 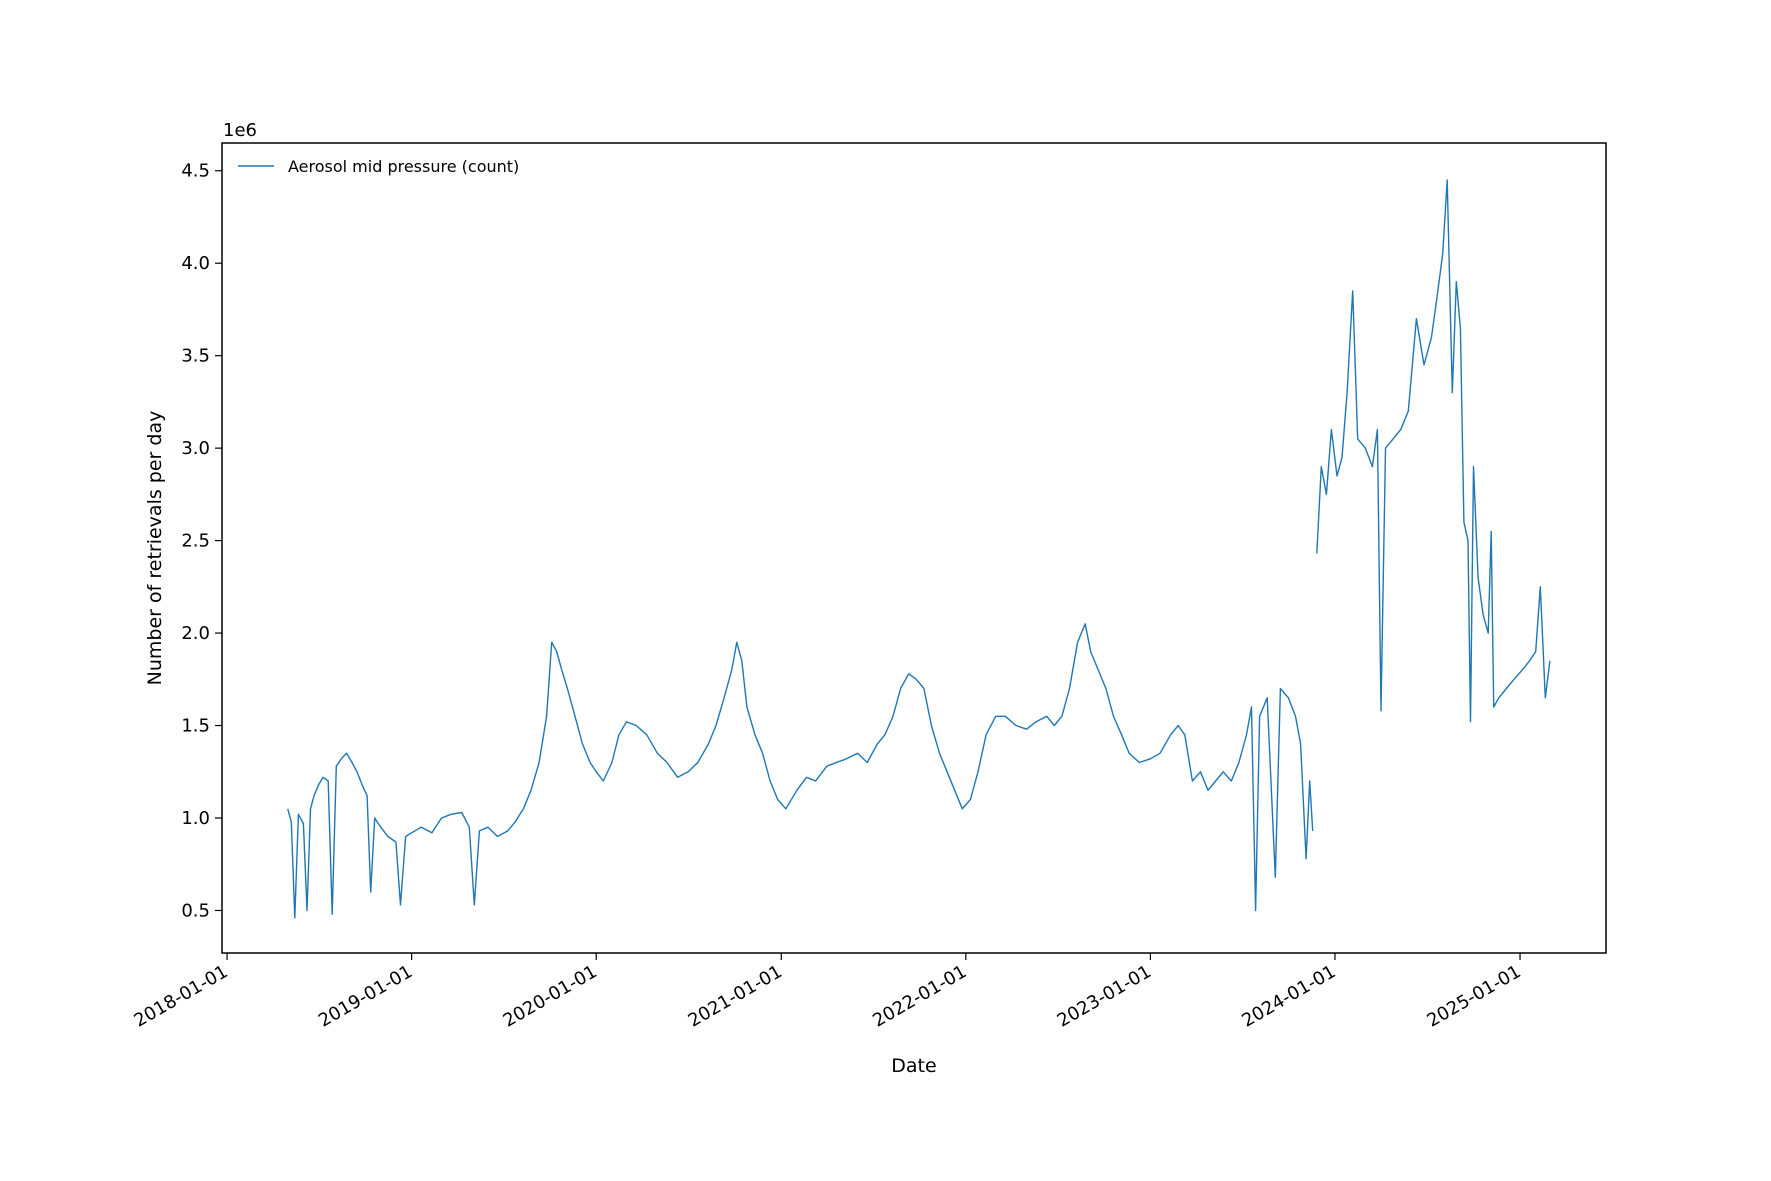 What do you see at coordinates (155, 548) in the screenshot?
I see `y-axis-label: Number of retrievals per day` at bounding box center [155, 548].